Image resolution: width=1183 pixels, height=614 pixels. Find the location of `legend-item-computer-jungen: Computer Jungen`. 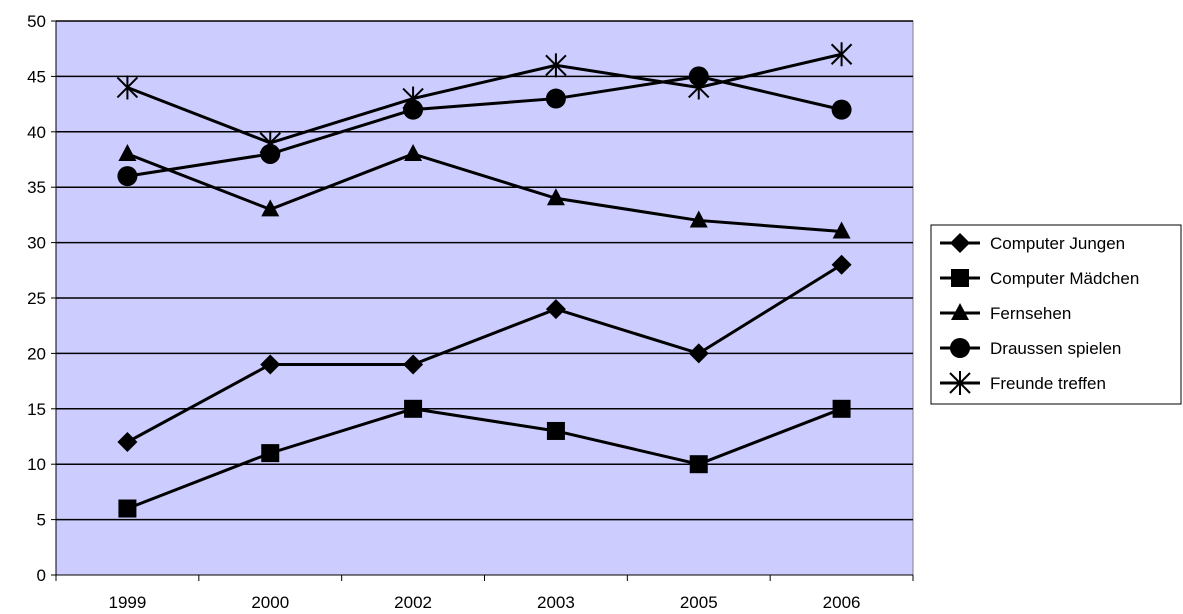

legend-item-computer-jungen: Computer Jungen is located at coordinates (1032, 243).